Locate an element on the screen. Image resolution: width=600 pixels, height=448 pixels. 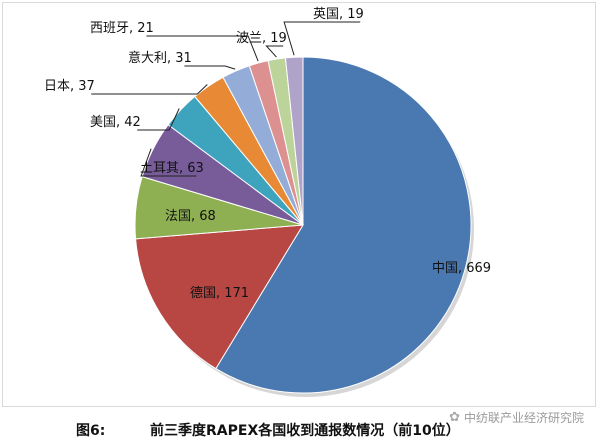
data-label: 法国, 68 is located at coordinates (190, 216).